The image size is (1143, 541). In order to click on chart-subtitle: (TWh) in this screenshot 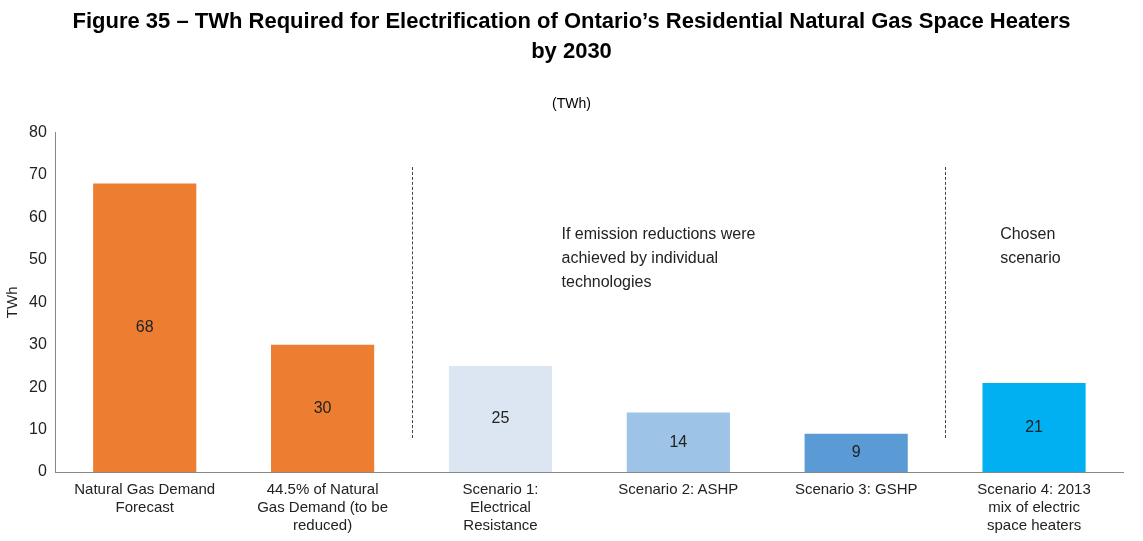, I will do `click(571, 103)`.